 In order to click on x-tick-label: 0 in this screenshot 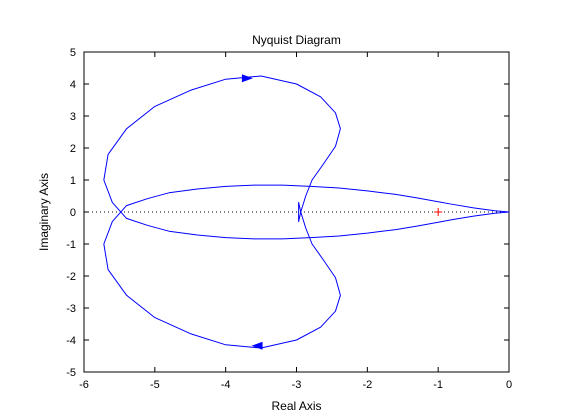, I will do `click(509, 385)`.